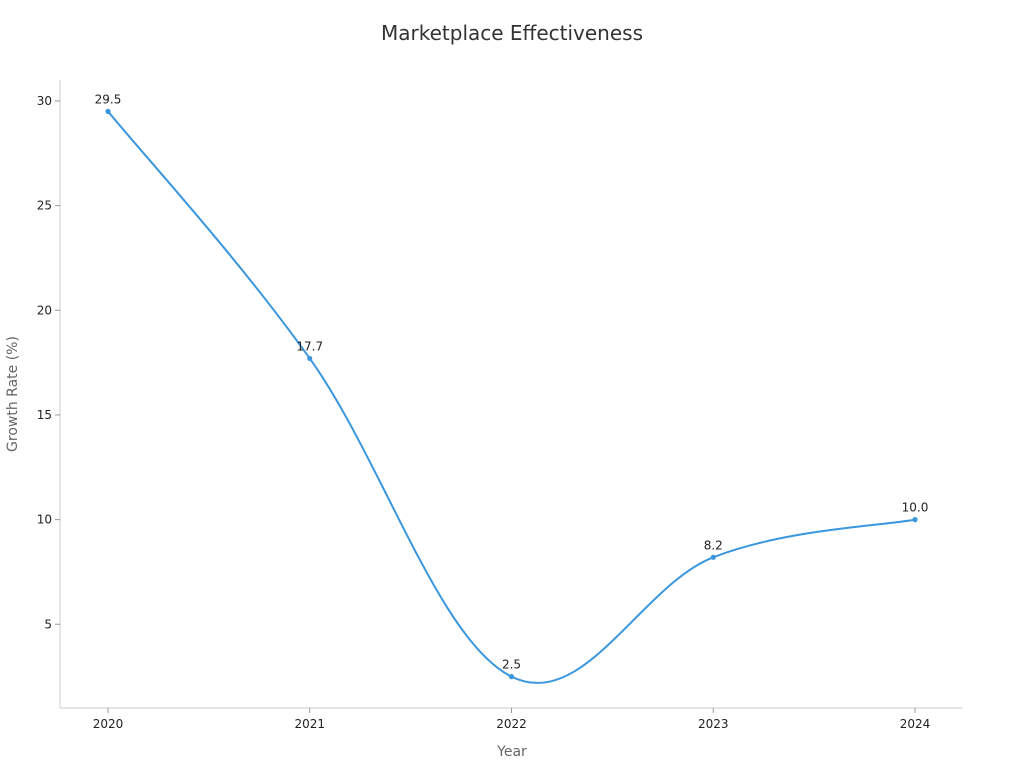 The image size is (1024, 768). Describe the element at coordinates (44, 101) in the screenshot. I see `y-tick-label-5: 30` at that location.